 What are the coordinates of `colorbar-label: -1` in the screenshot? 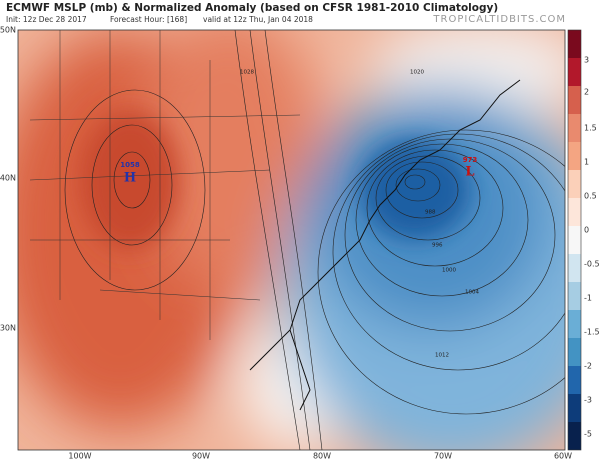 It's located at (588, 298).